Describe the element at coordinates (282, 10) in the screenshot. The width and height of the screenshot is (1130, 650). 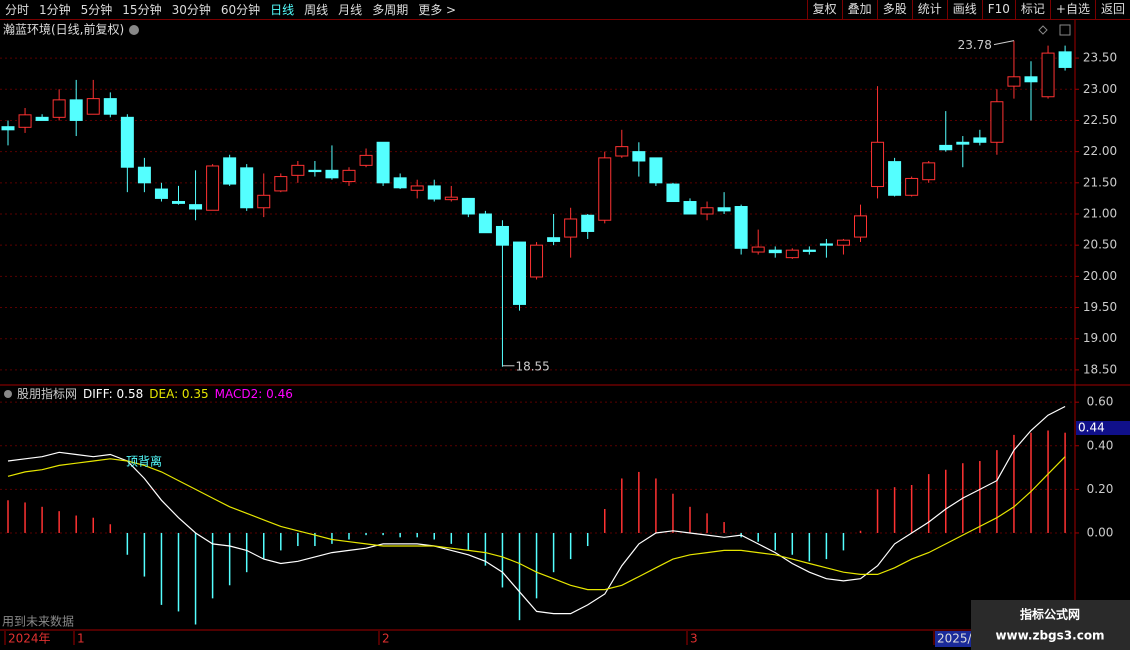
I see `period-tab: 日线` at that location.